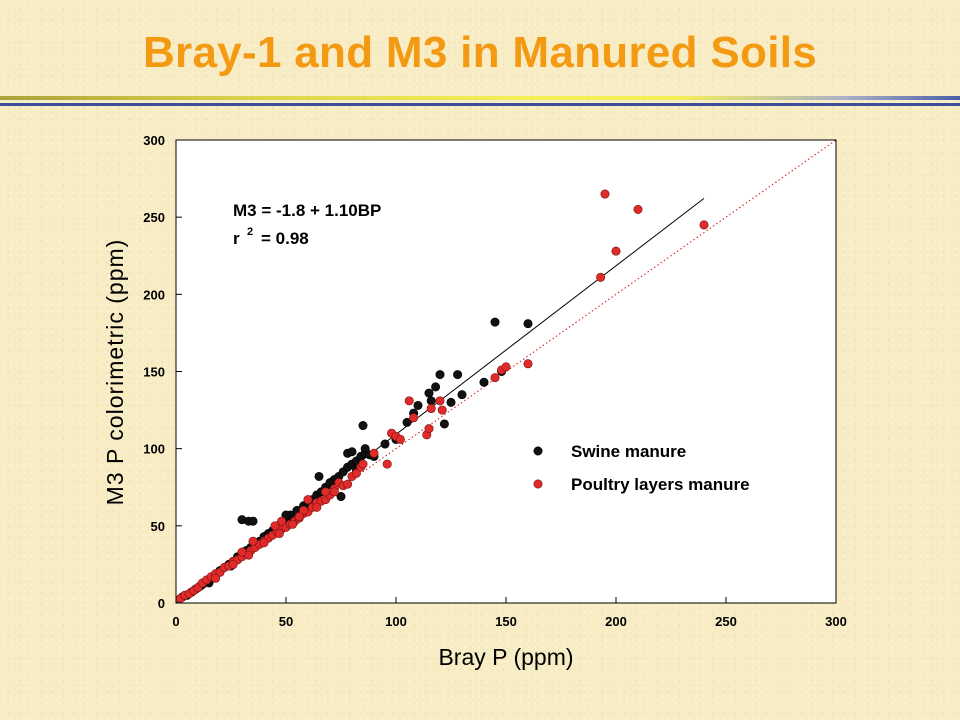 Image resolution: width=960 pixels, height=720 pixels. Describe the element at coordinates (836, 621) in the screenshot. I see `x-tick-label: 300` at that location.